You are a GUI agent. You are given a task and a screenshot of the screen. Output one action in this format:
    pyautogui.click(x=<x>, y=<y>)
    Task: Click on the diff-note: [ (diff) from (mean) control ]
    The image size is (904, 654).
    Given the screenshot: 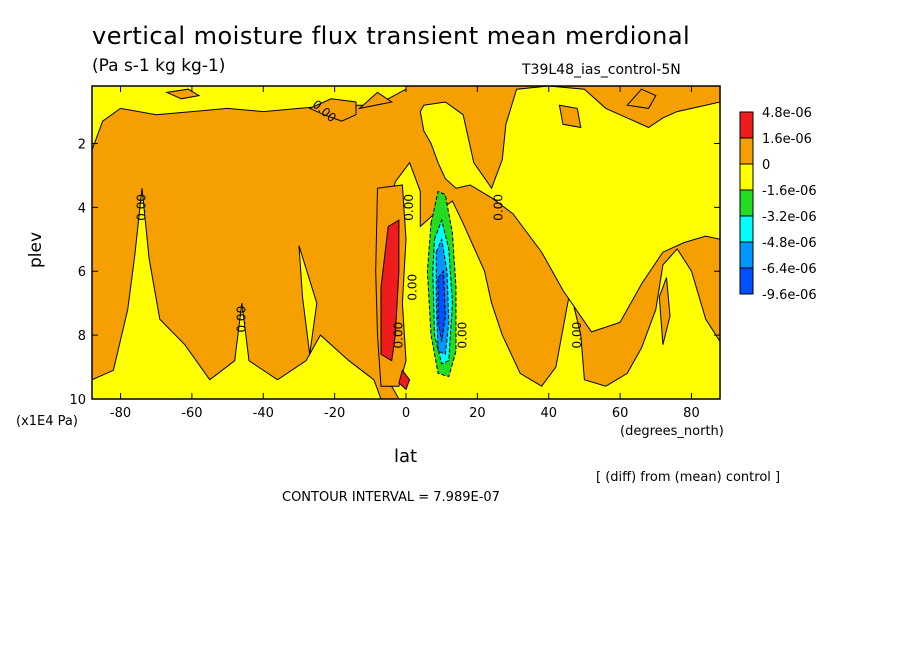 What is the action you would take?
    pyautogui.click(x=688, y=477)
    